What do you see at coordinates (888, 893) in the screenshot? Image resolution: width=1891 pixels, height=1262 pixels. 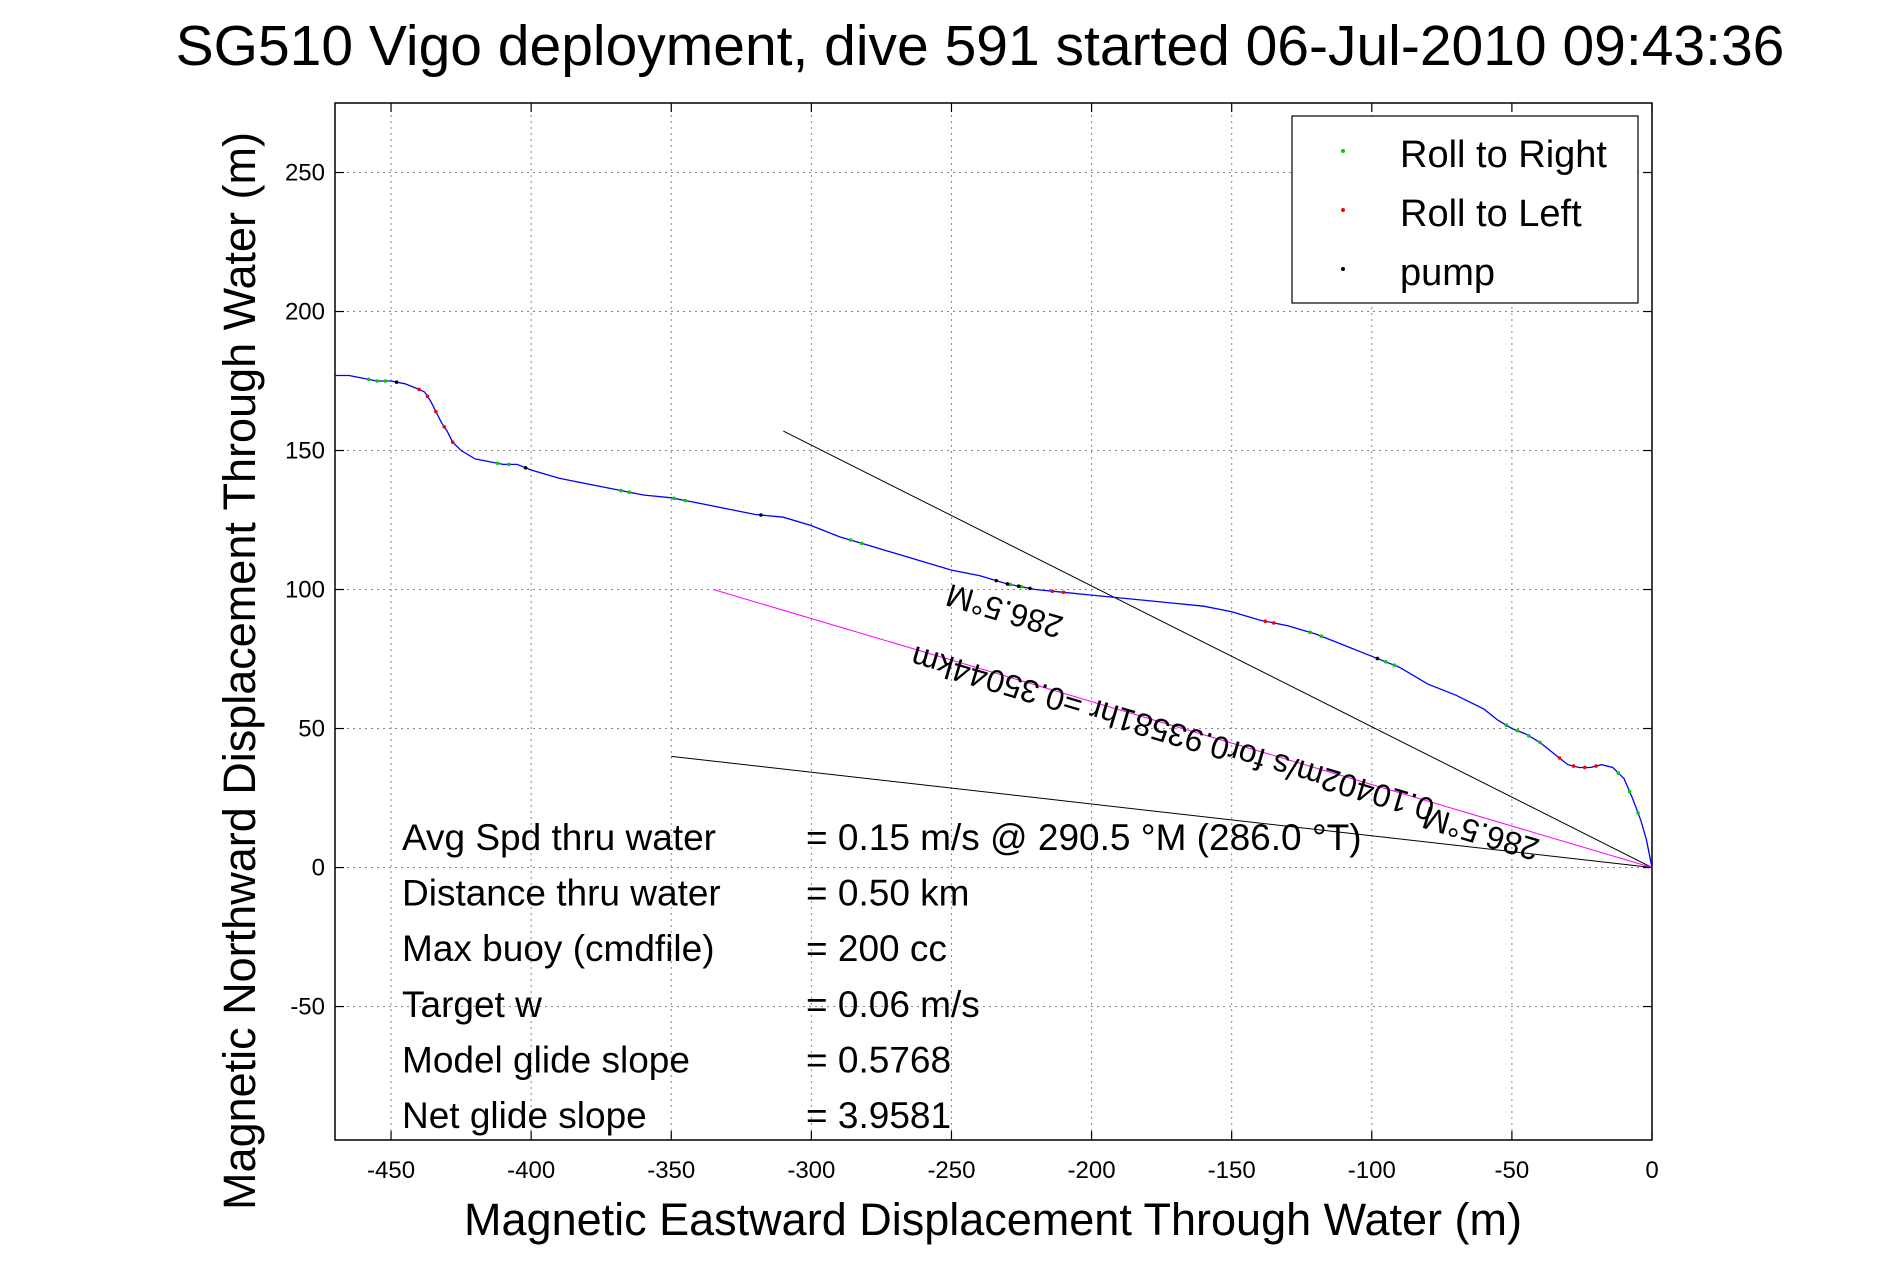 I see `stat-value: = 0.50 km` at bounding box center [888, 893].